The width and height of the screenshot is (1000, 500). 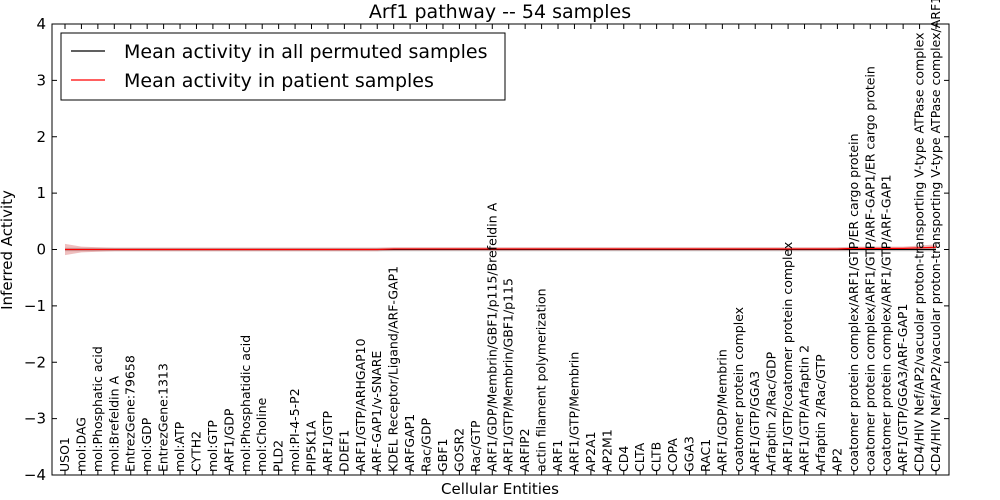 What do you see at coordinates (902, 388) in the screenshot?
I see `x-tick-label: ARF1/GTP/GGA3/ARF-GAP1` at bounding box center [902, 388].